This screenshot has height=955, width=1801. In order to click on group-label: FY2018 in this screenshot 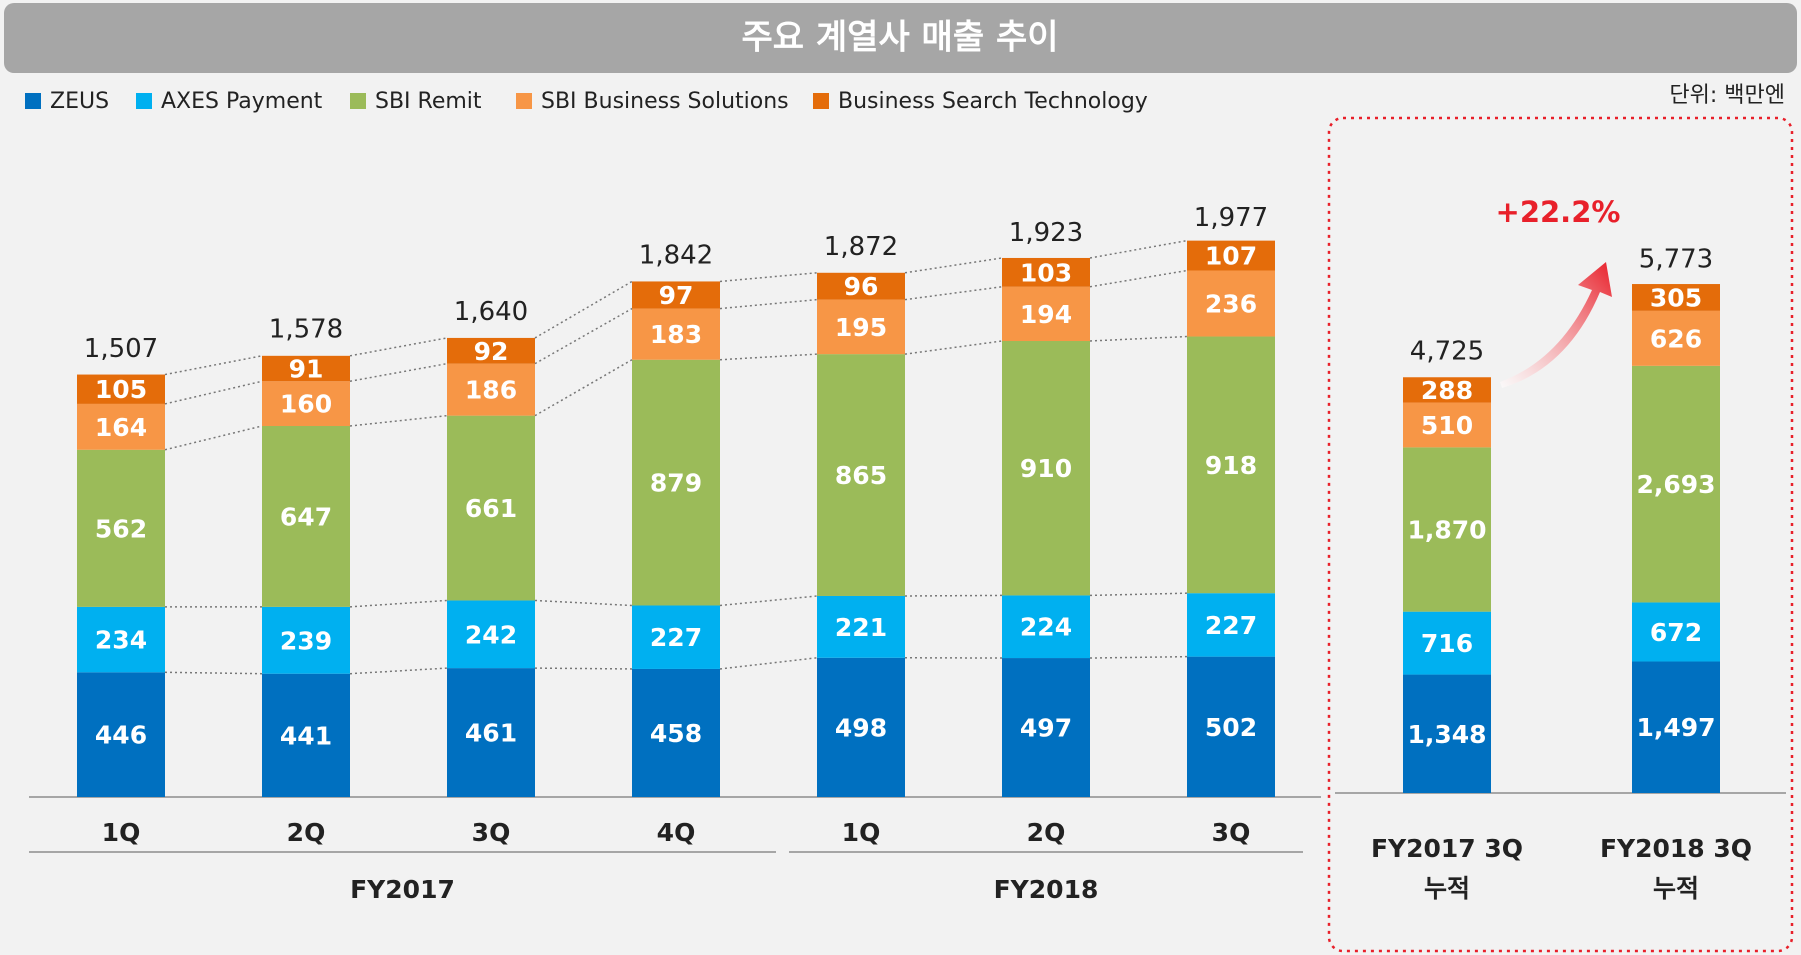, I will do `click(1046, 889)`.